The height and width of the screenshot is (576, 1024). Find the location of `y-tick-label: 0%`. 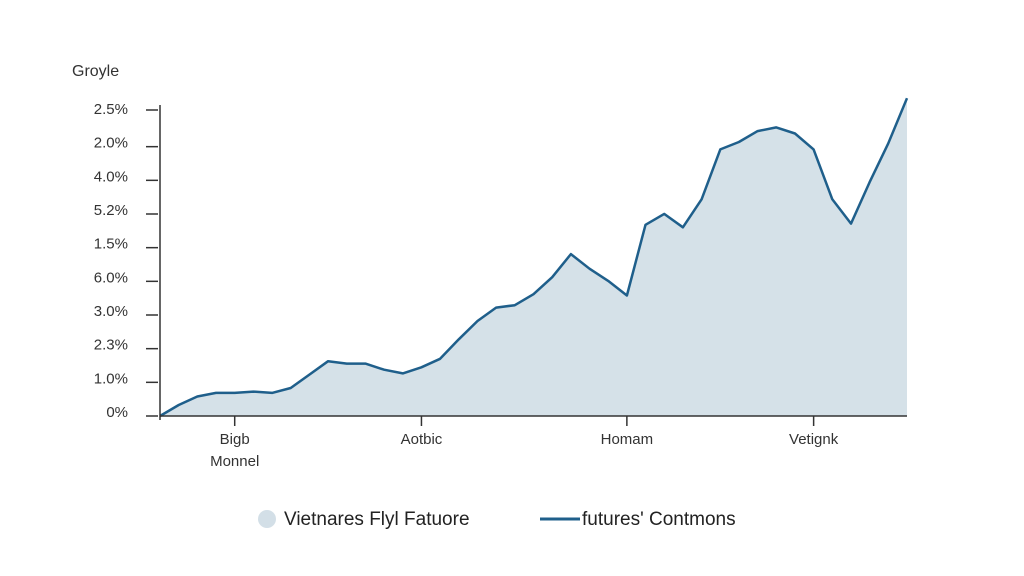

y-tick-label: 0% is located at coordinates (117, 412).